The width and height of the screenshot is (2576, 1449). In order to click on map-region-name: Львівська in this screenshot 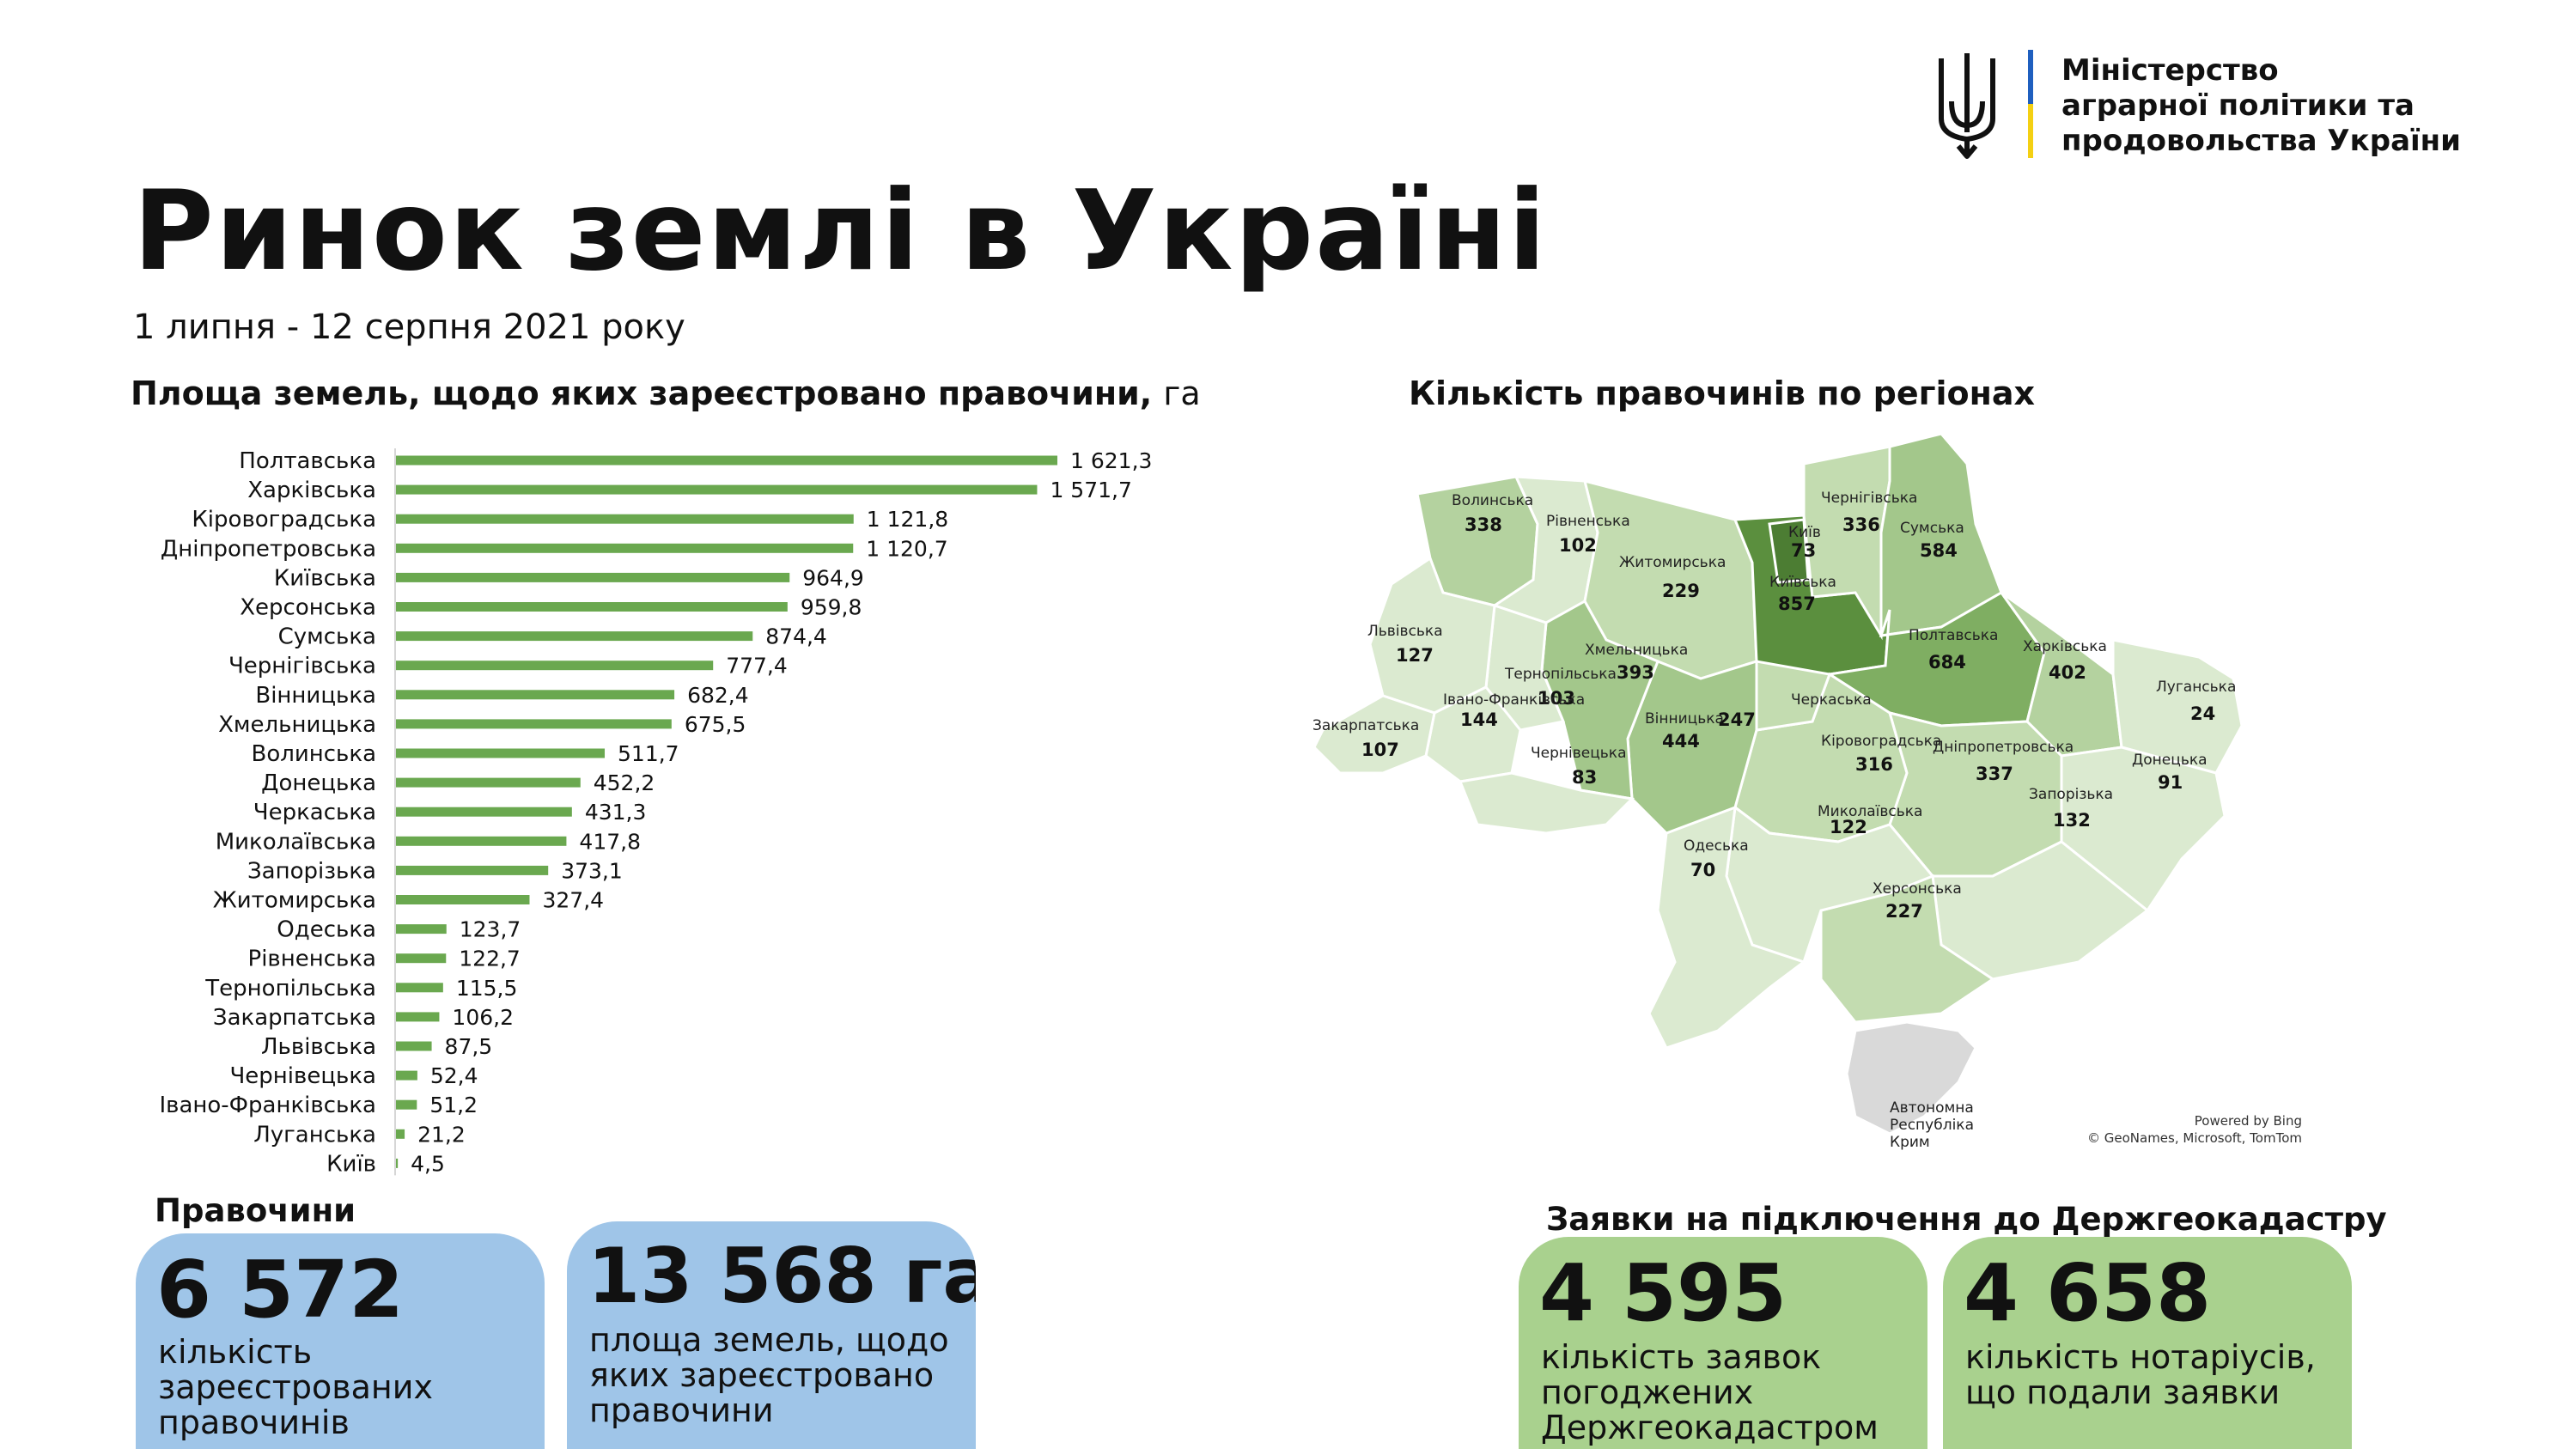, I will do `click(1405, 631)`.